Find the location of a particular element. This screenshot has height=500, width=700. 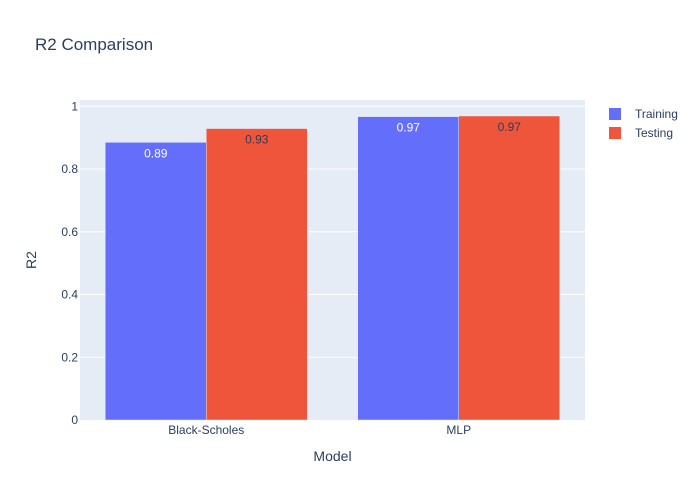

y-tick-label: 0.8 is located at coordinates (69, 169).